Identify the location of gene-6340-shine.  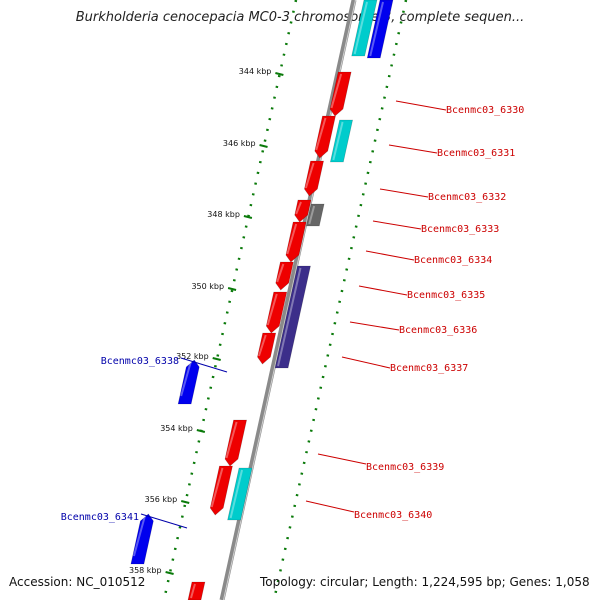
(217, 487).